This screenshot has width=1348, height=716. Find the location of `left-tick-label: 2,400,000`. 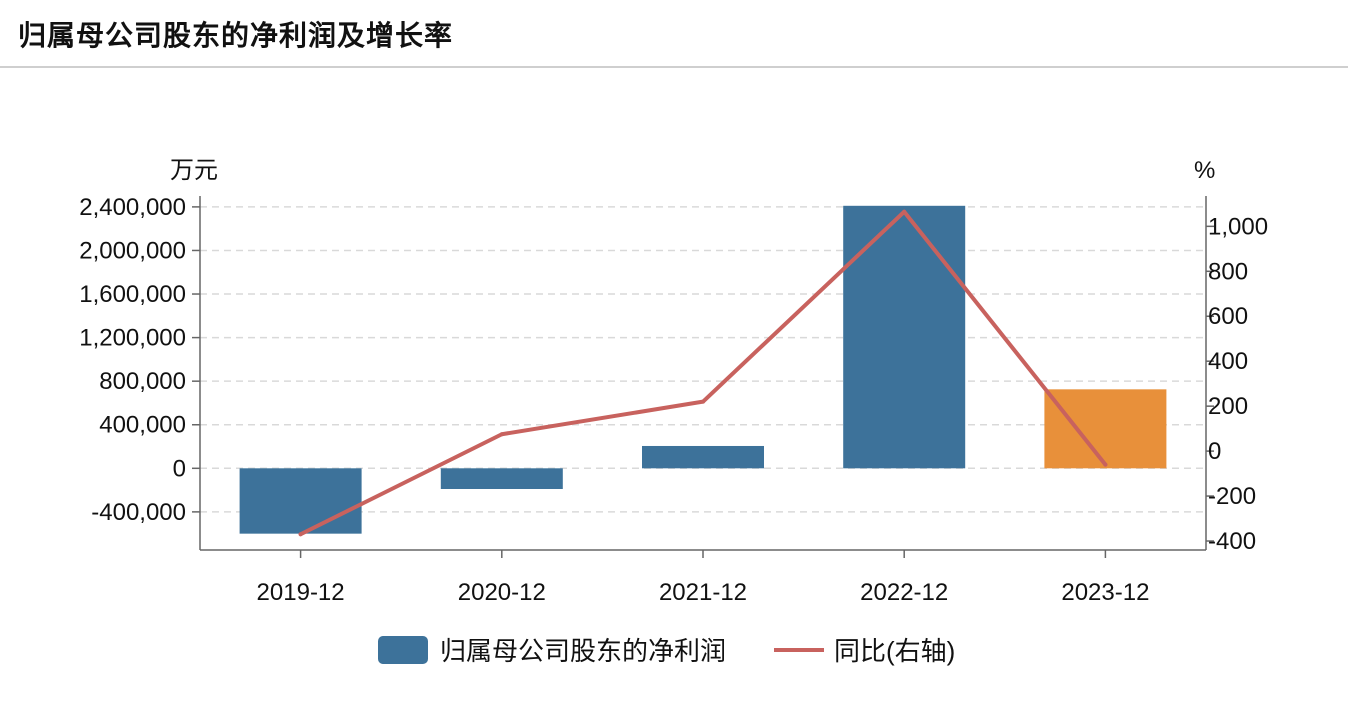

left-tick-label: 2,400,000 is located at coordinates (132, 207).